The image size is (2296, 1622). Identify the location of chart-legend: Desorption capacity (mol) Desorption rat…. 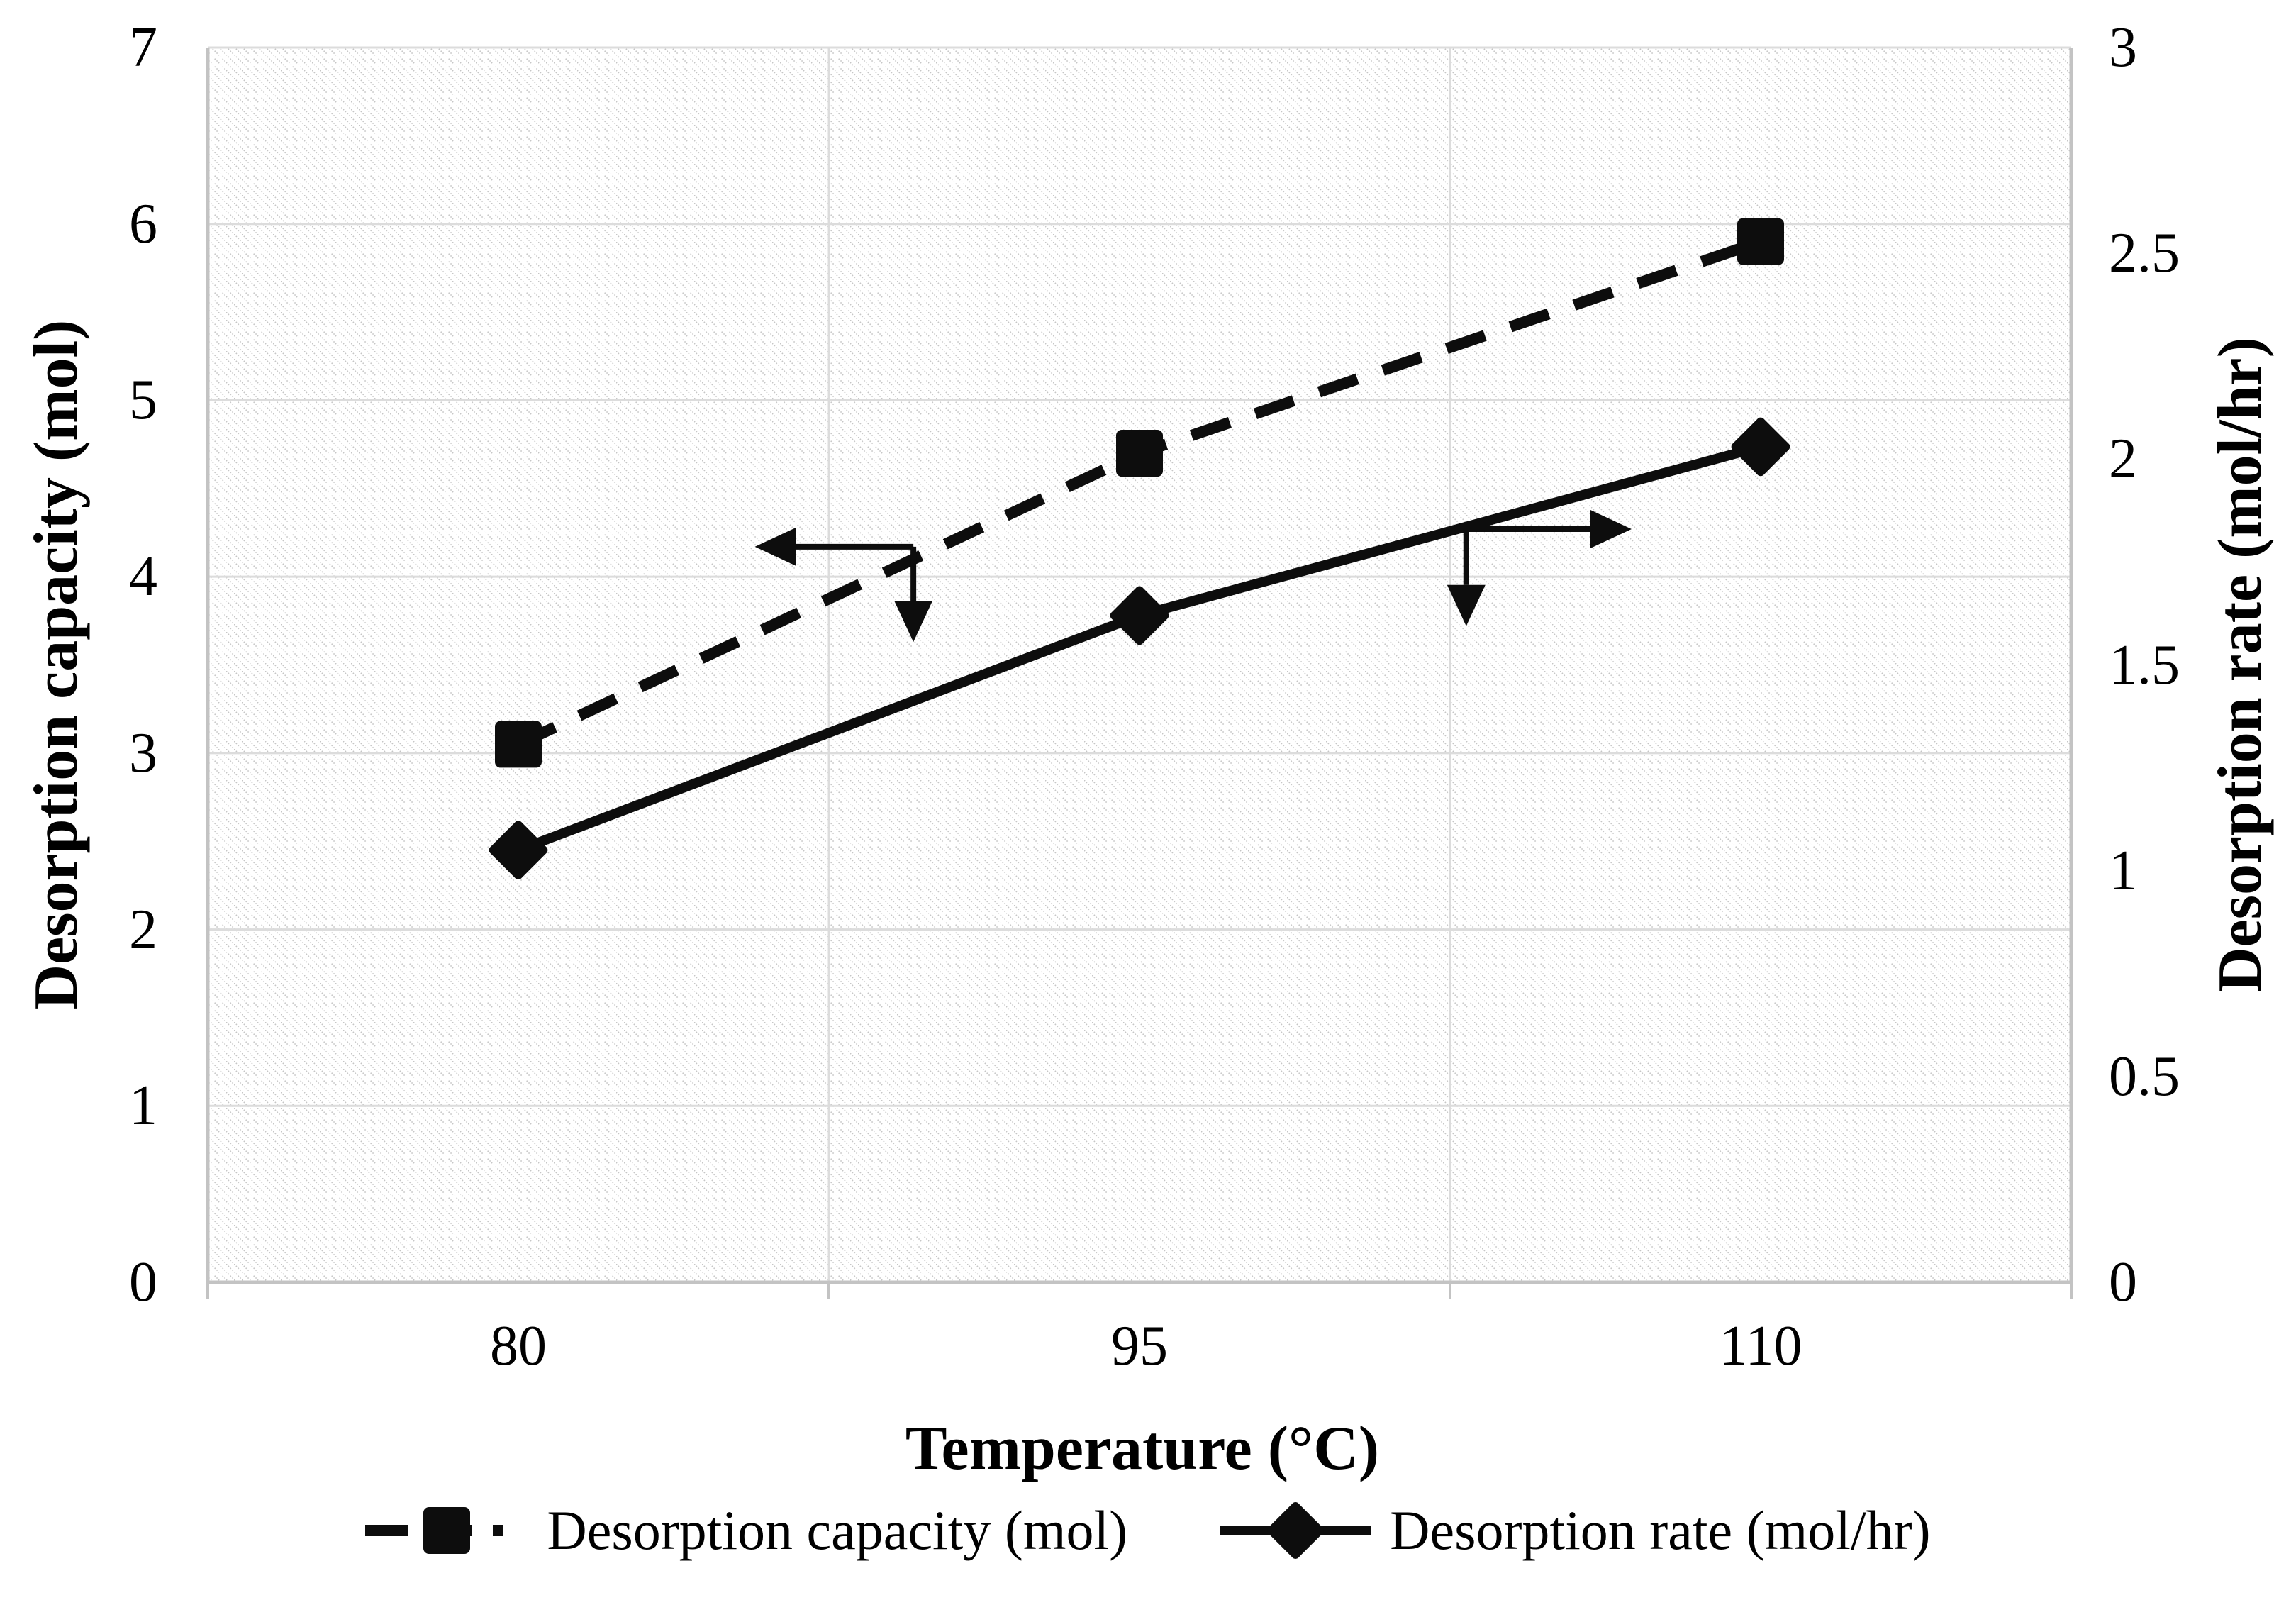
(1148, 1530).